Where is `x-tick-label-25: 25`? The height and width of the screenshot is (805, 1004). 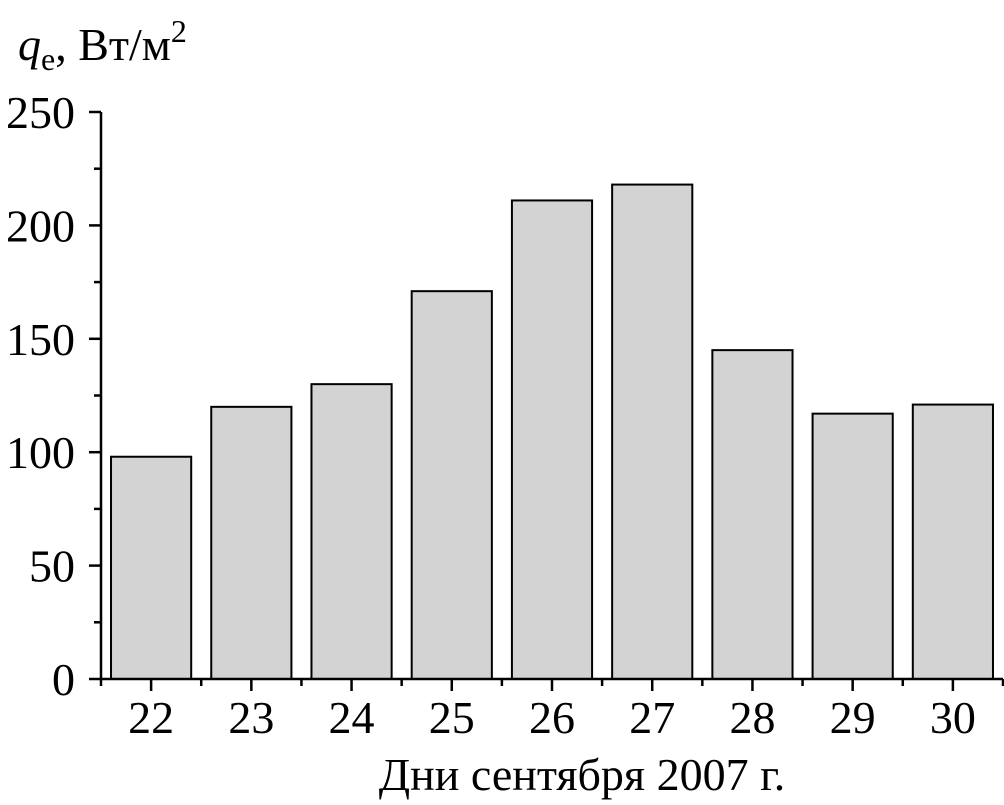 x-tick-label-25: 25 is located at coordinates (452, 717).